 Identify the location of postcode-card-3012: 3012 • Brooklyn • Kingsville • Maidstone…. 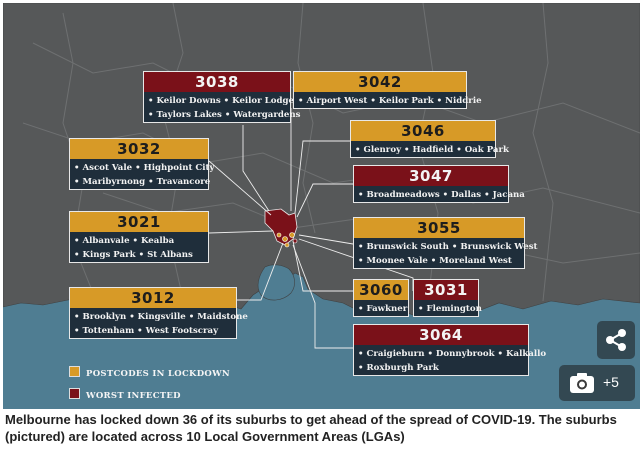
(158, 313).